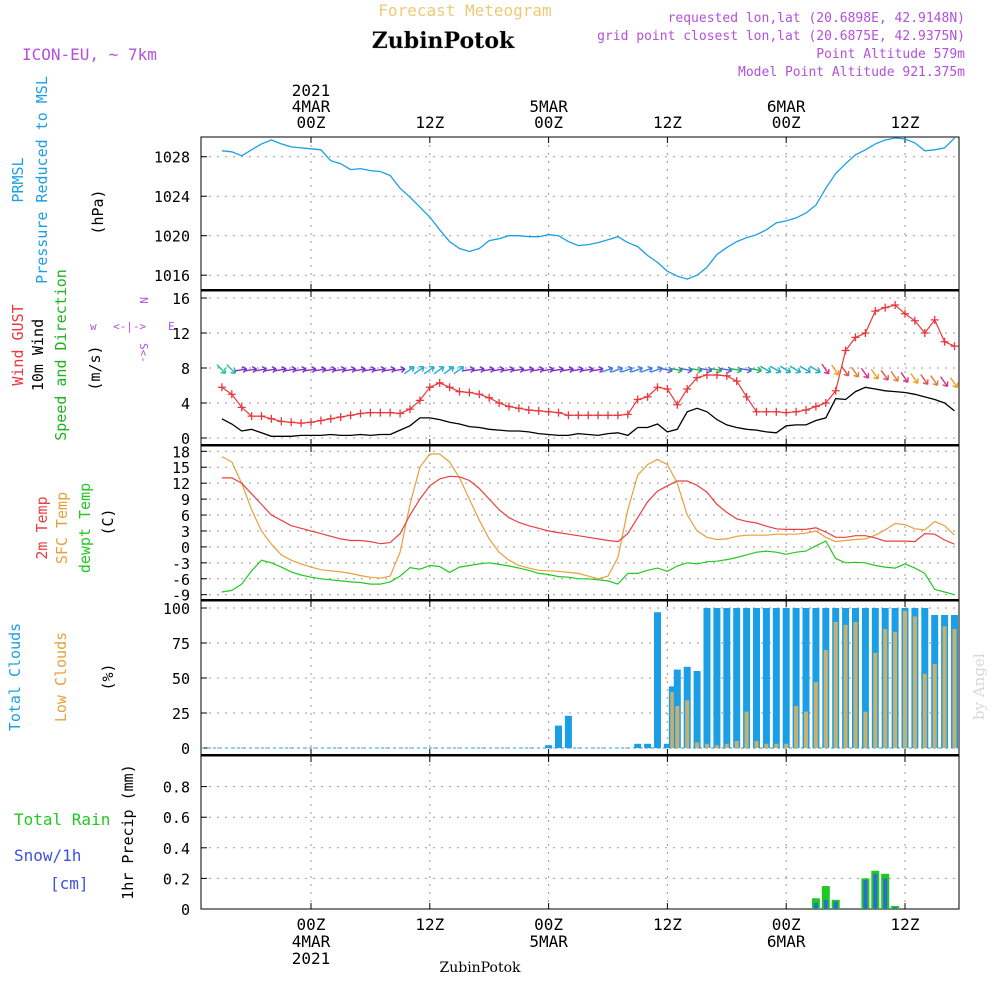  What do you see at coordinates (172, 158) in the screenshot?
I see `y-tick-label: 1028` at bounding box center [172, 158].